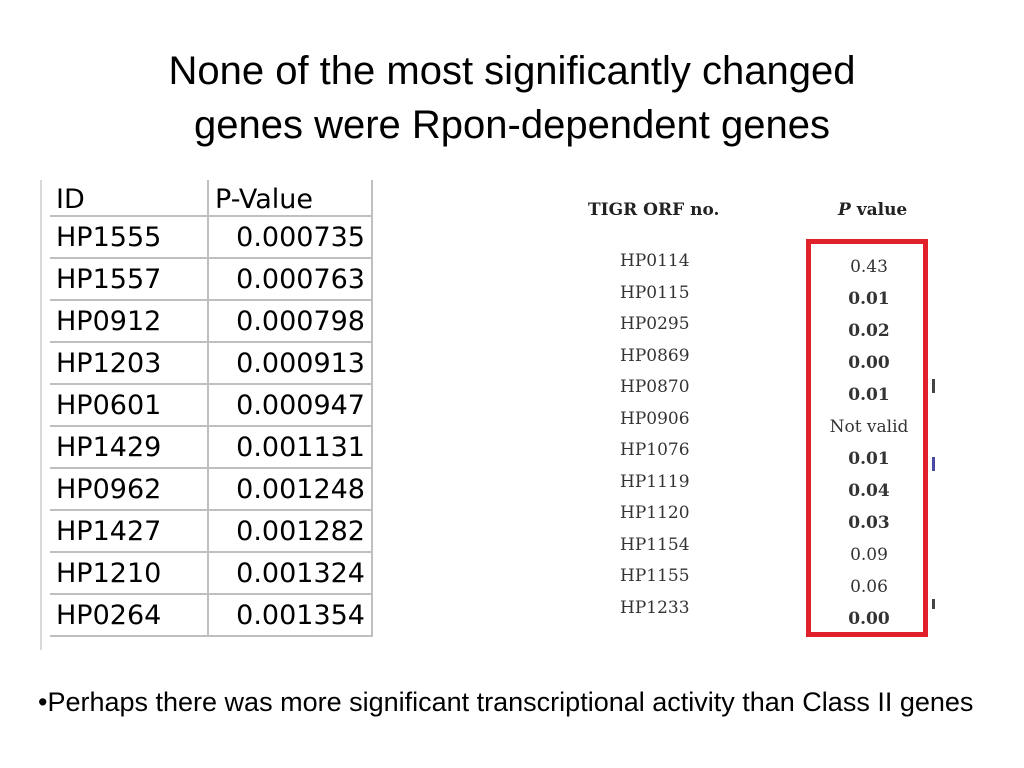 The height and width of the screenshot is (768, 1024). What do you see at coordinates (41, 415) in the screenshot?
I see `table-left-border` at bounding box center [41, 415].